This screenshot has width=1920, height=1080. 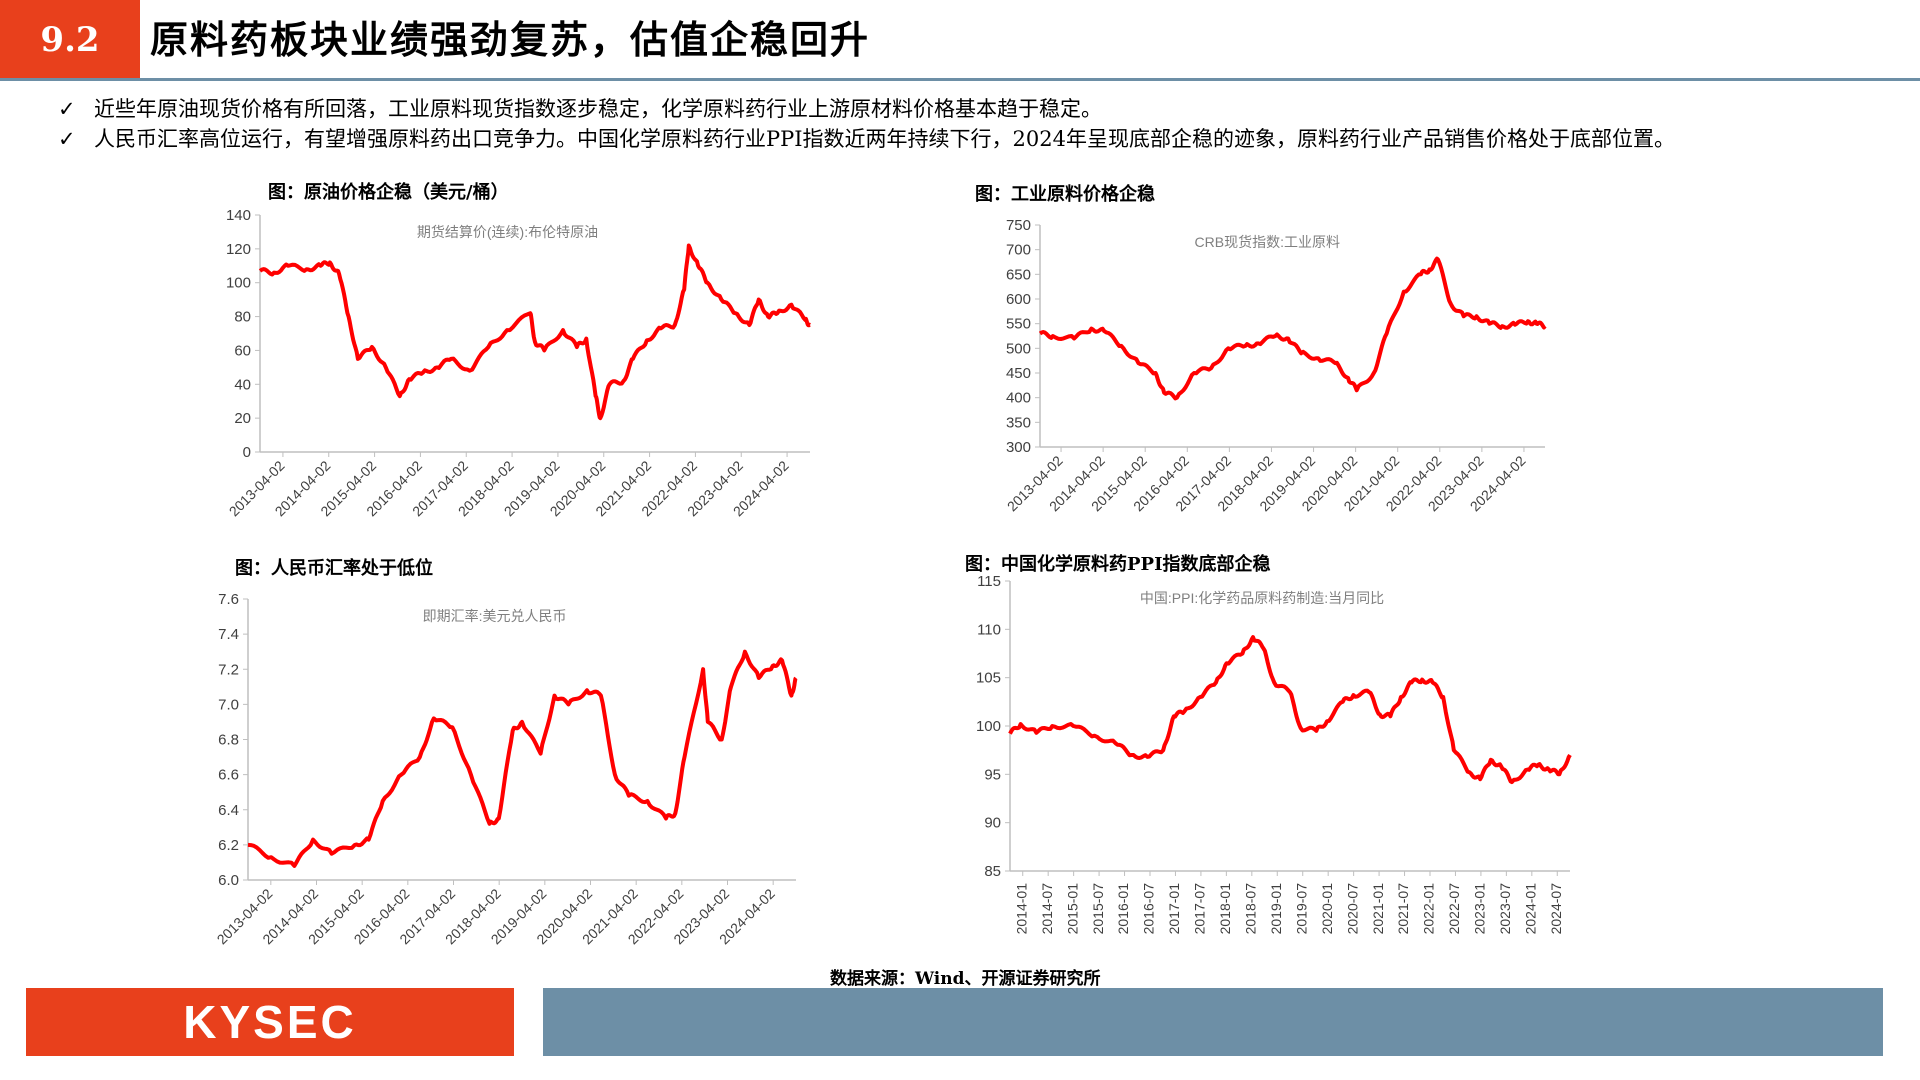 I want to click on chart-title-oil: 图：原油价格企稳（美元/桶）, so click(x=388, y=192).